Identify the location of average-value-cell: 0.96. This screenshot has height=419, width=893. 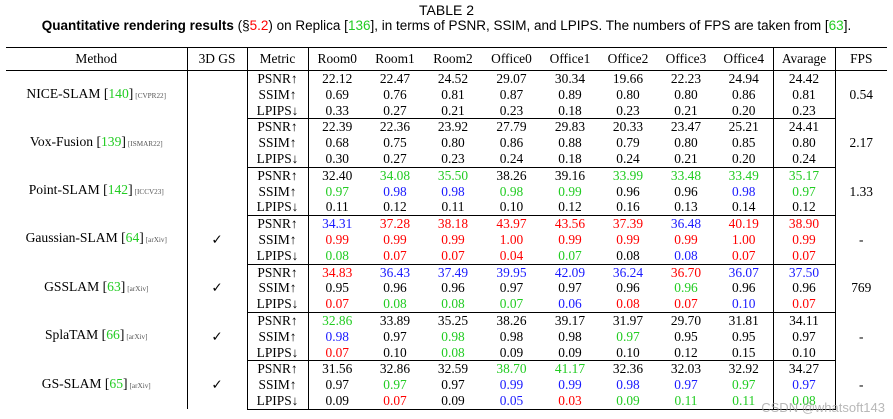
(804, 288).